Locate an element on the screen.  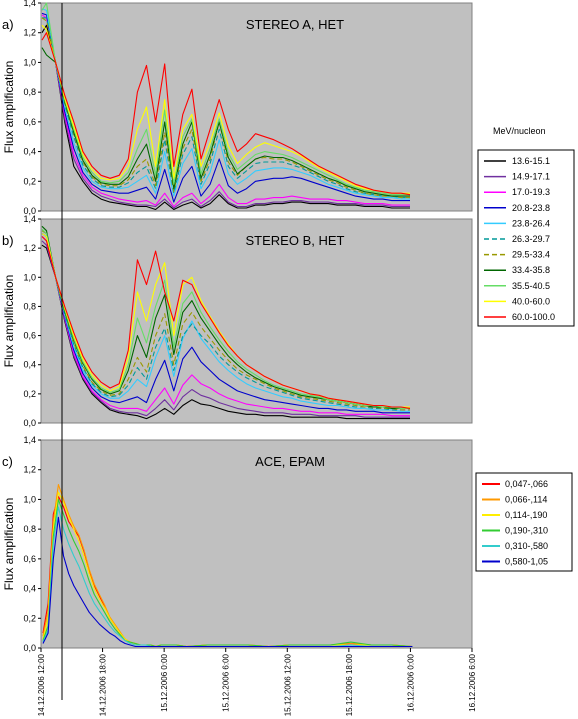
x-tick-label: 14.12.2006 18:00 is located at coordinates (103, 684).